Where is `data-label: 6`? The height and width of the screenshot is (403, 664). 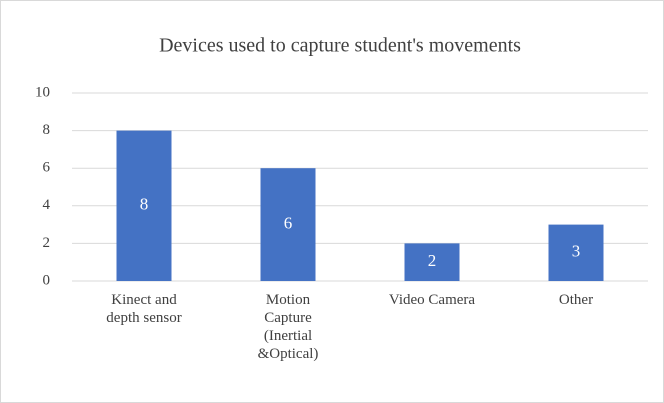 data-label: 6 is located at coordinates (288, 223).